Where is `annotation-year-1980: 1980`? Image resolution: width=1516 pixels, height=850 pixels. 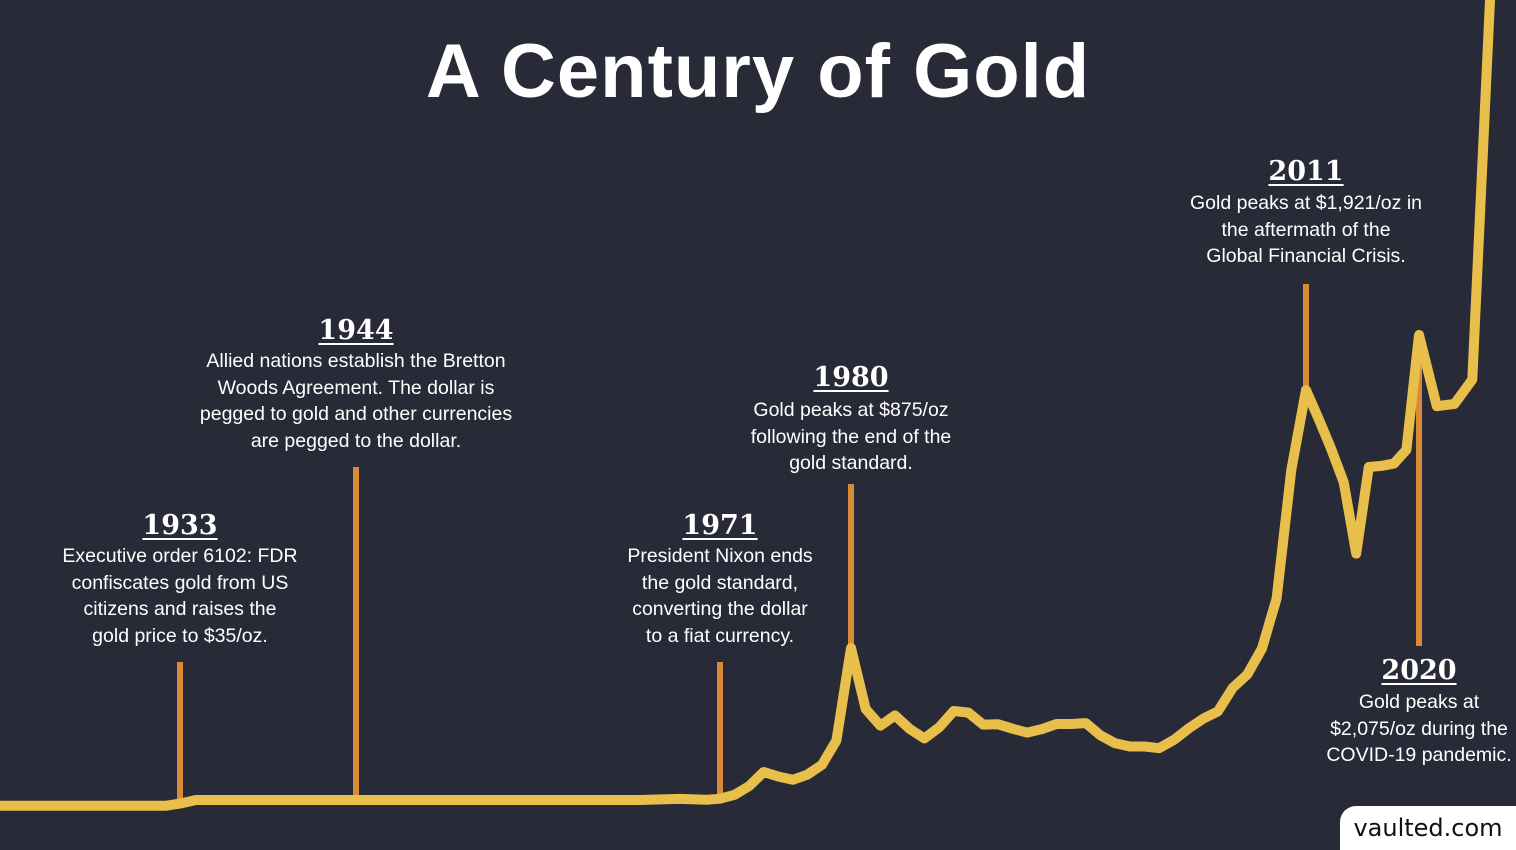
annotation-year-1980: 1980 is located at coordinates (851, 377).